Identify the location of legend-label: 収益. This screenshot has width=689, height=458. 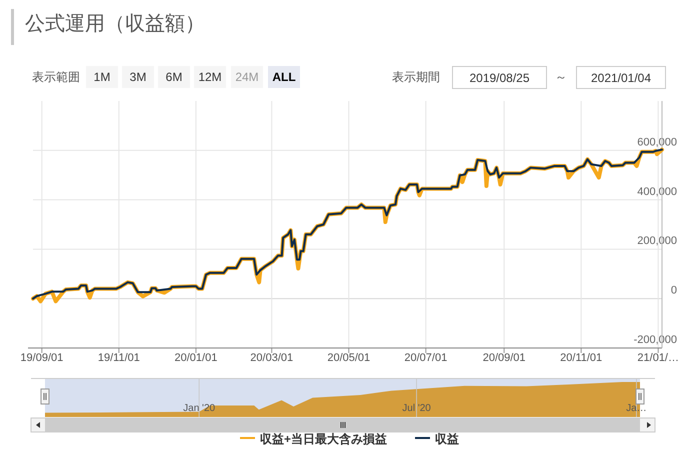
(447, 439).